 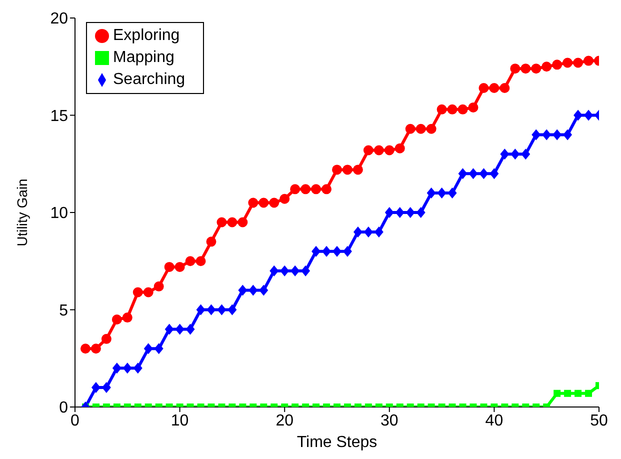 I want to click on legend-label: Mapping, so click(x=143, y=57).